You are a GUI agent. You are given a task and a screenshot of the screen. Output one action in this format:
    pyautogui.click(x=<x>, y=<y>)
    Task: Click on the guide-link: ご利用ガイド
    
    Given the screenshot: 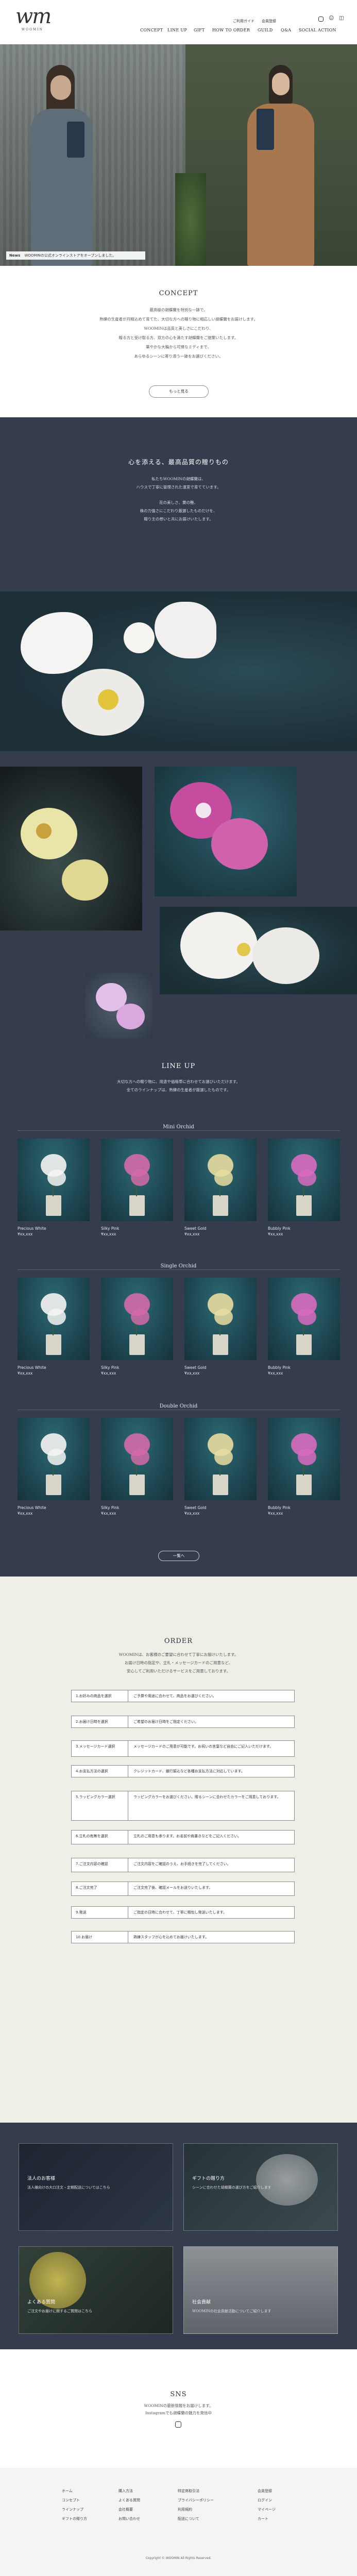 What is the action you would take?
    pyautogui.click(x=243, y=21)
    